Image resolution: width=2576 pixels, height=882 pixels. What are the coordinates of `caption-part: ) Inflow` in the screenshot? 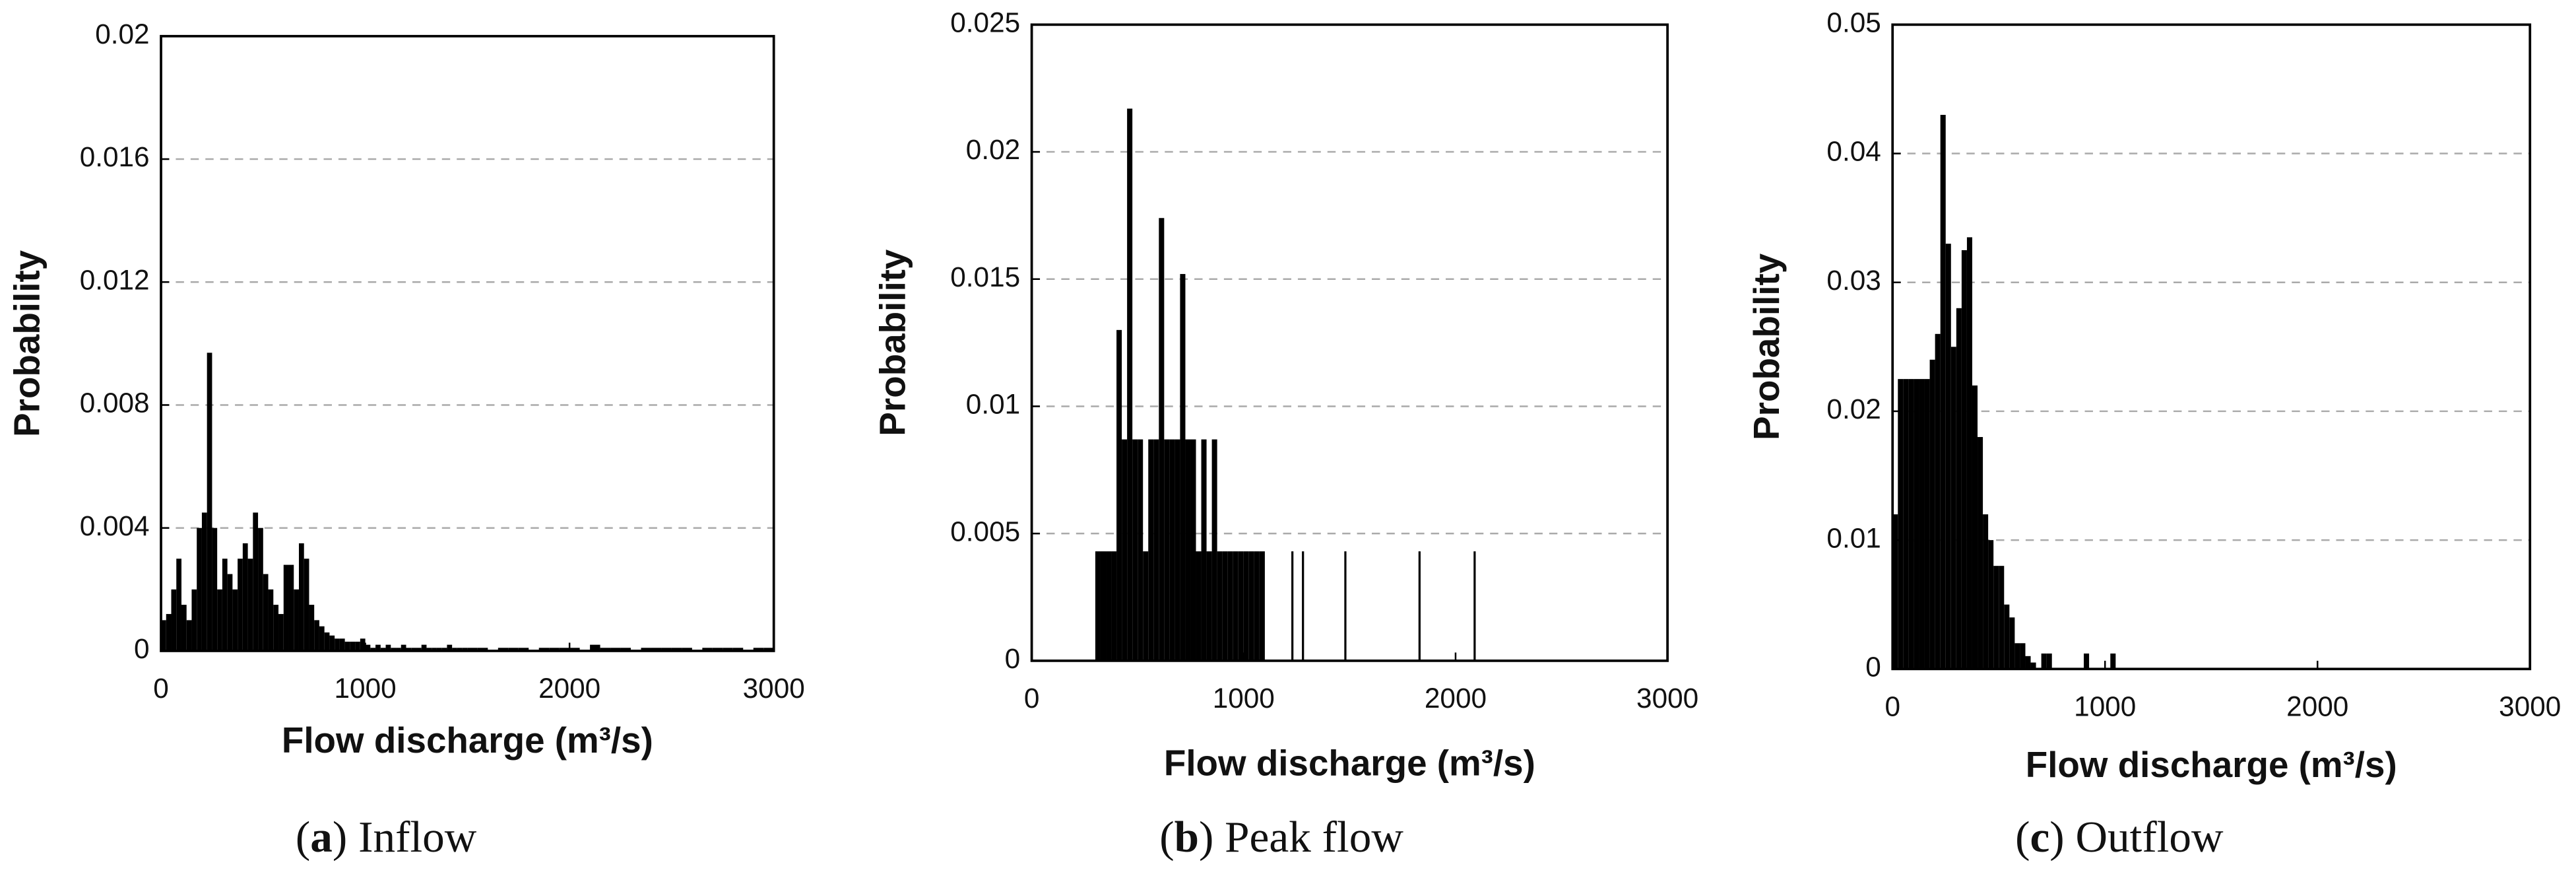 It's located at (405, 837).